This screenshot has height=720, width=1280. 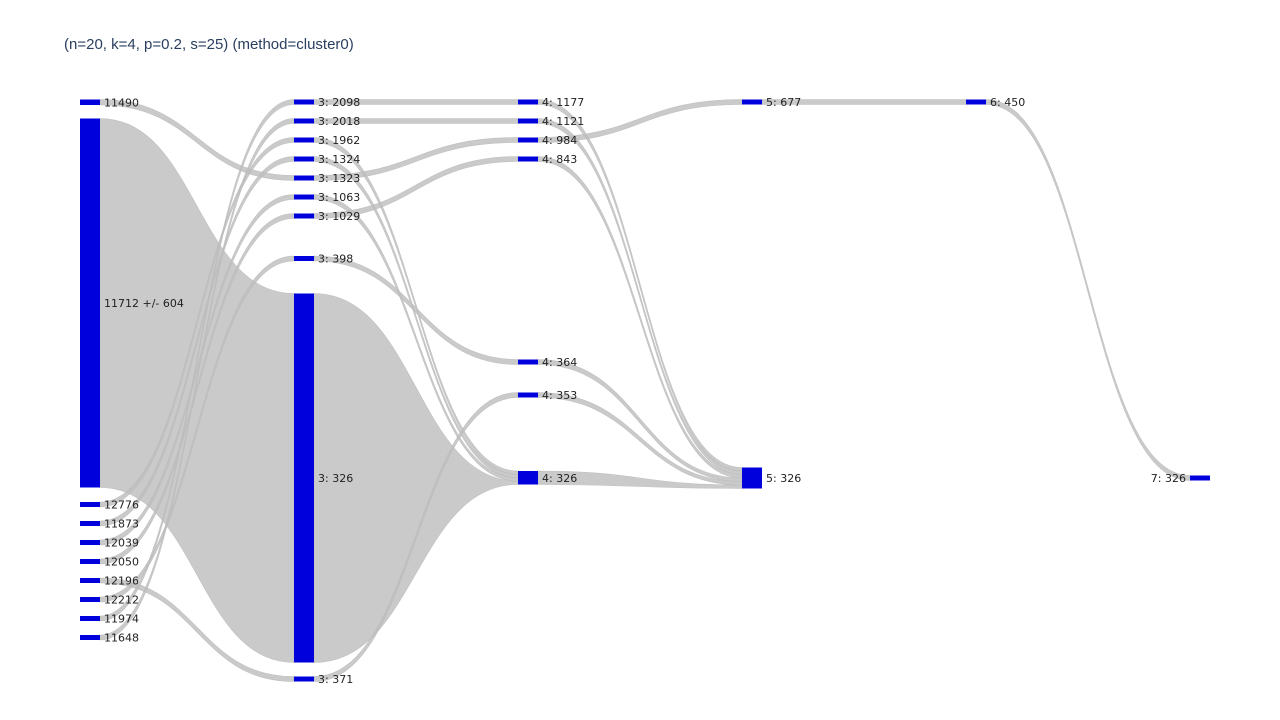 What do you see at coordinates (304, 216) in the screenshot?
I see `sankey-node-b6` at bounding box center [304, 216].